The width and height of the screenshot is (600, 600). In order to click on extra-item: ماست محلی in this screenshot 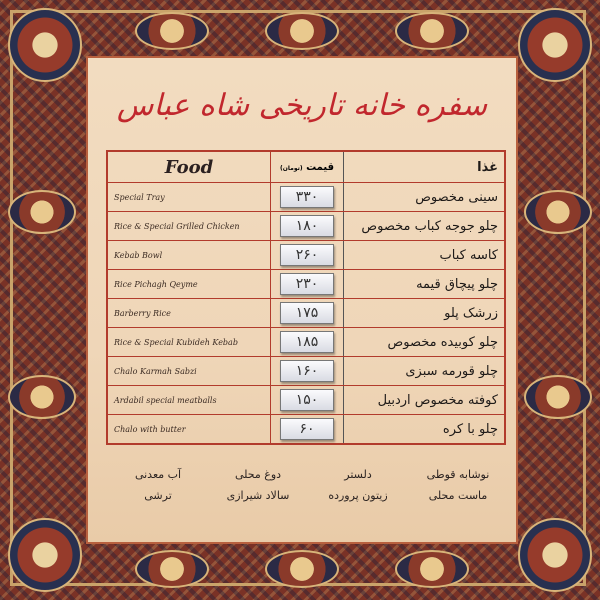, I will do `click(458, 495)`.